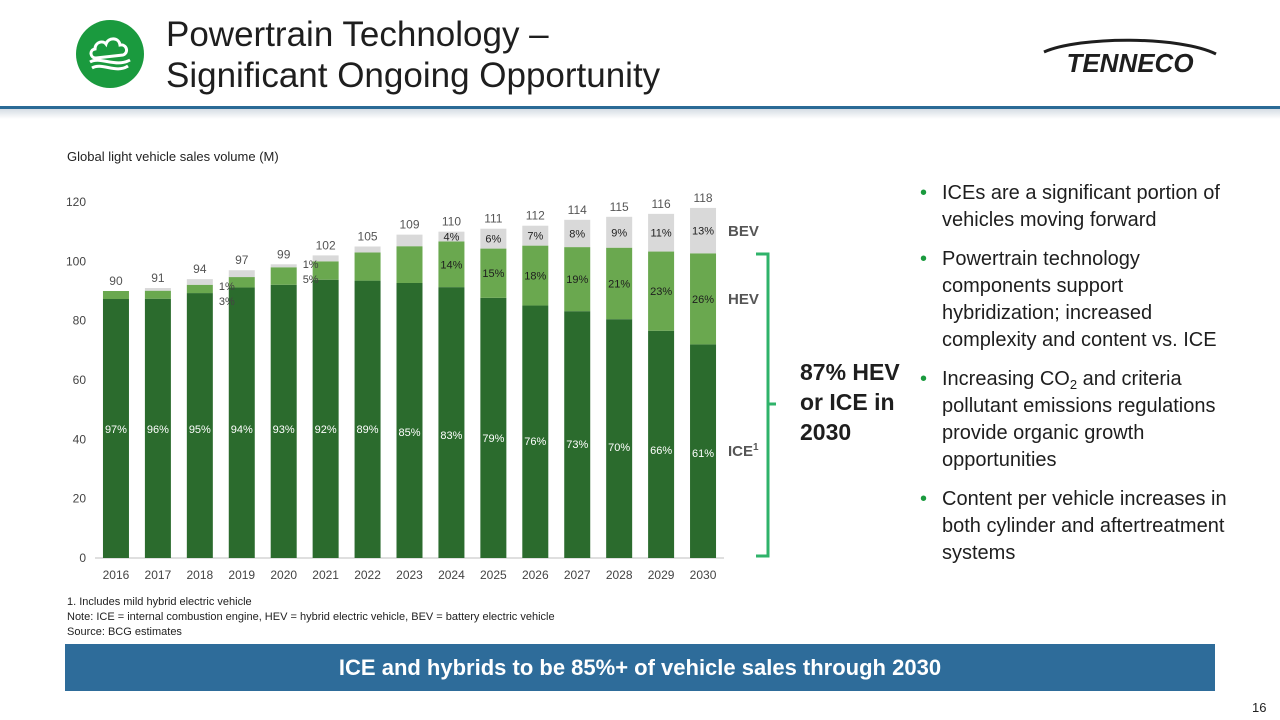 This screenshot has width=1280, height=720. I want to click on total-label: 109, so click(409, 225).